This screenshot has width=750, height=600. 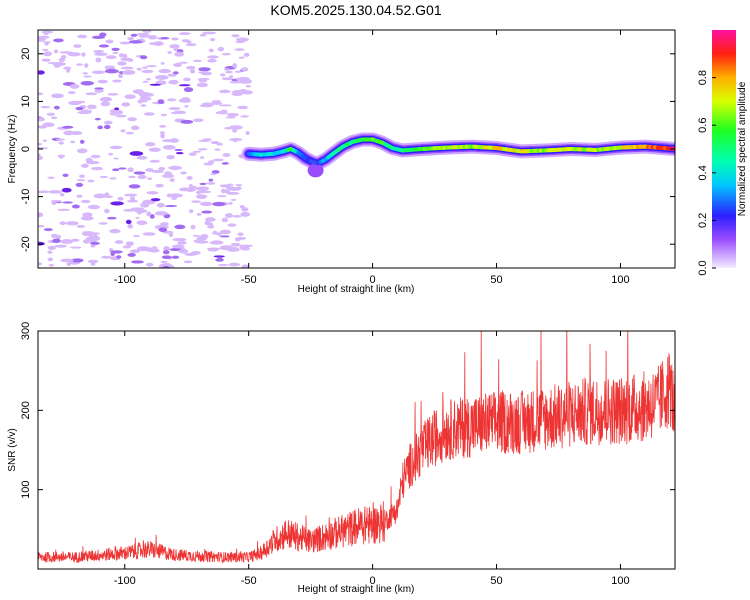 What do you see at coordinates (703, 172) in the screenshot?
I see `colorbar-tick-label: 0.4` at bounding box center [703, 172].